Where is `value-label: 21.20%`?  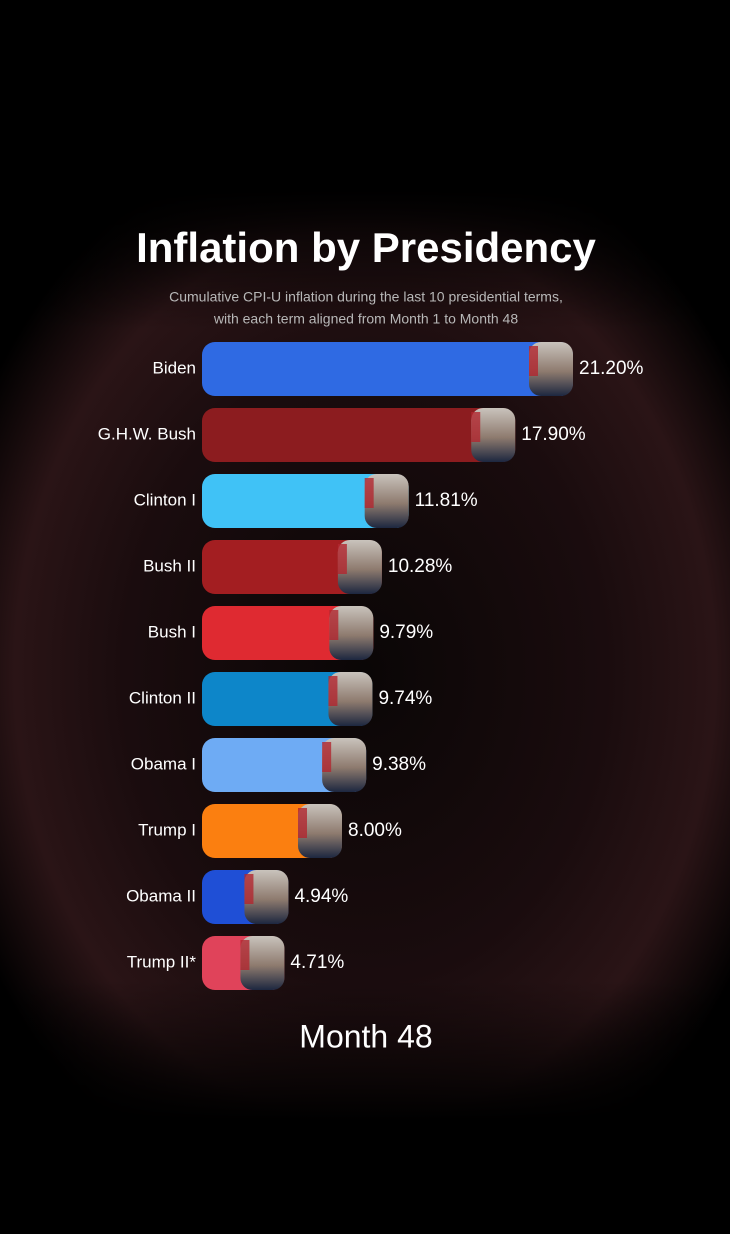
value-label: 21.20% is located at coordinates (611, 368).